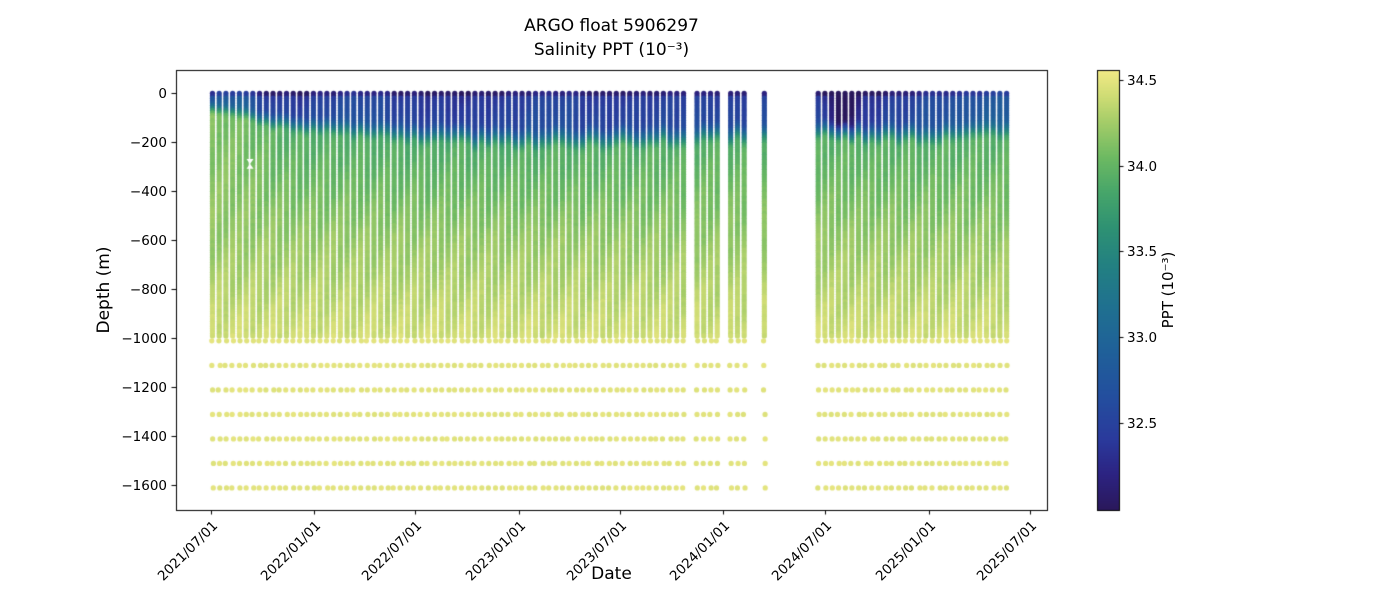 Image resolution: width=1400 pixels, height=600 pixels. I want to click on y-tick-label: −1600, so click(144, 485).